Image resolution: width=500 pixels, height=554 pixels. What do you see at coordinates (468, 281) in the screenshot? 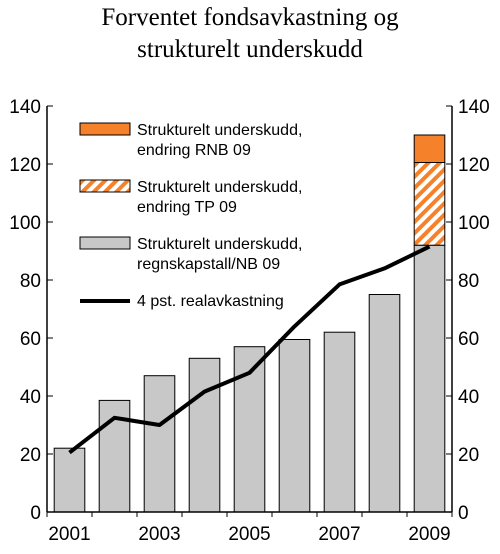
I see `y-tick-label-right-80: 80` at bounding box center [468, 281].